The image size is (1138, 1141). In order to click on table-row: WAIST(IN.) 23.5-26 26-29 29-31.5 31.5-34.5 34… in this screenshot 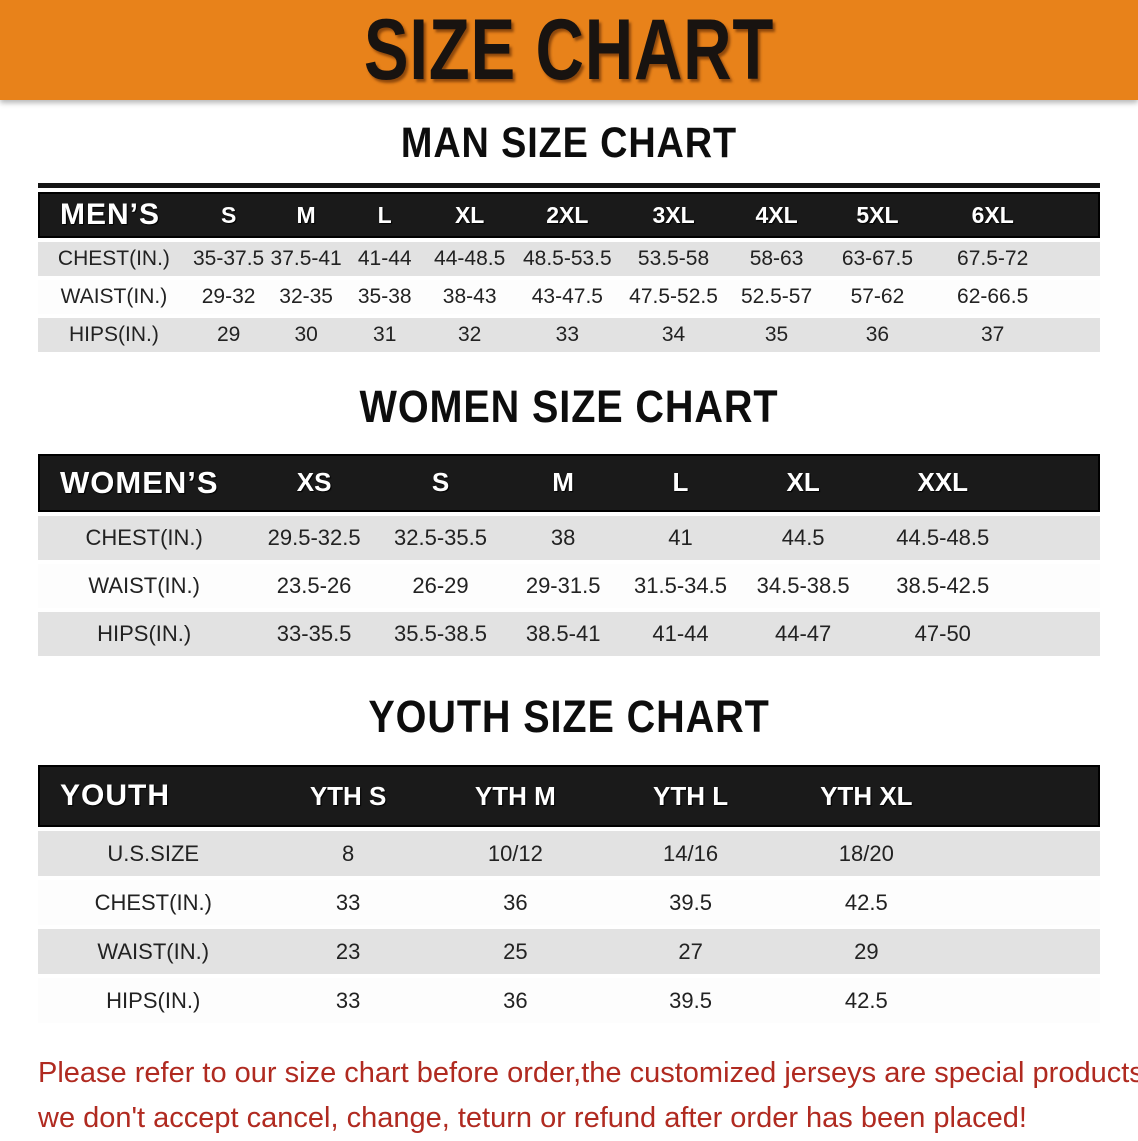, I will do `click(569, 585)`.